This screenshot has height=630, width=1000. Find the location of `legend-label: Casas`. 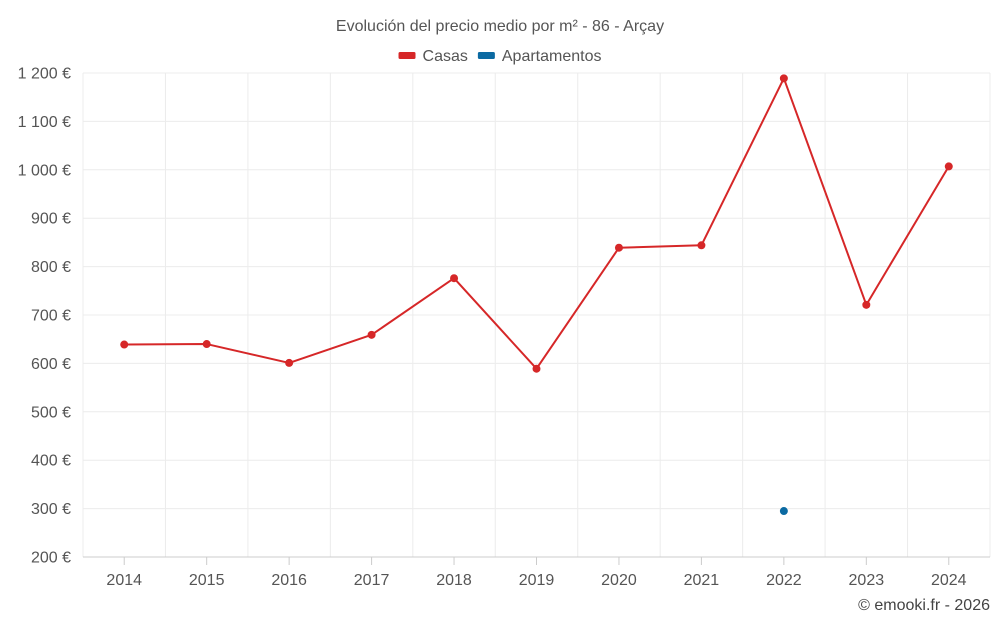

legend-label: Casas is located at coordinates (445, 56).